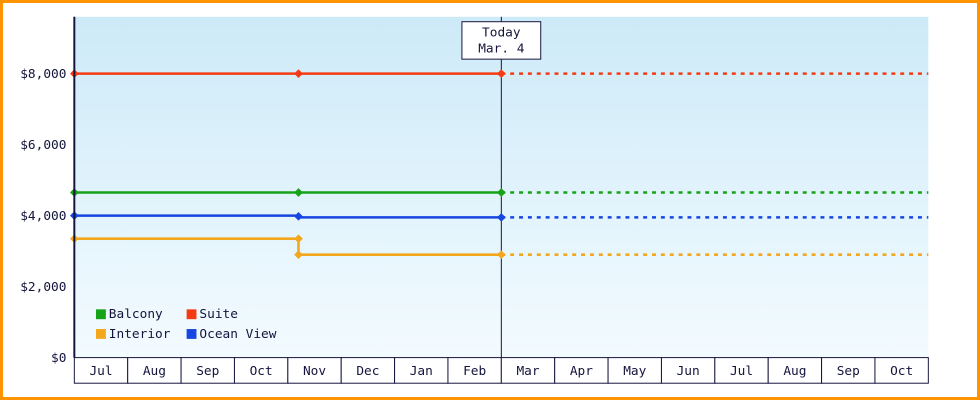 This screenshot has height=400, width=980. What do you see at coordinates (191, 314) in the screenshot?
I see `legend-swatch-suite` at bounding box center [191, 314].